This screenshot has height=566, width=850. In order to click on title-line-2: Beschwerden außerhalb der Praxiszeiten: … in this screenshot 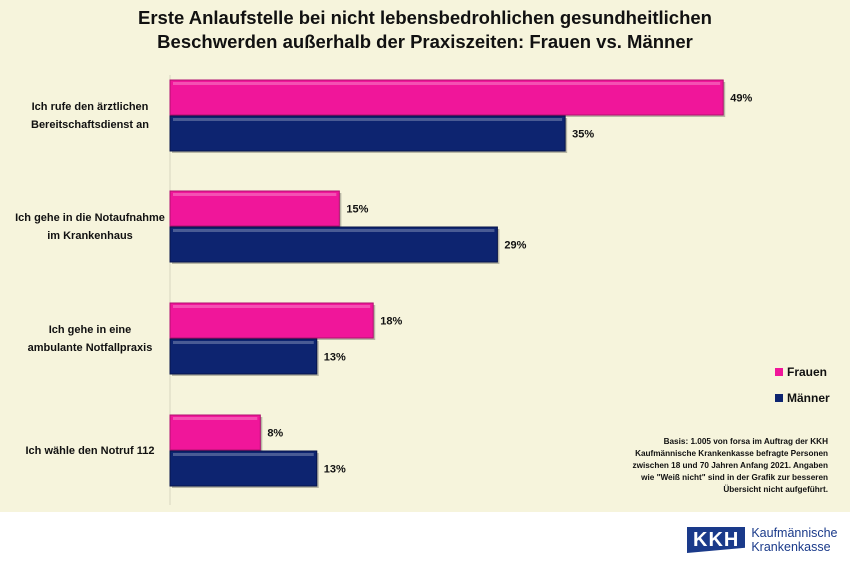, I will do `click(425, 41)`.